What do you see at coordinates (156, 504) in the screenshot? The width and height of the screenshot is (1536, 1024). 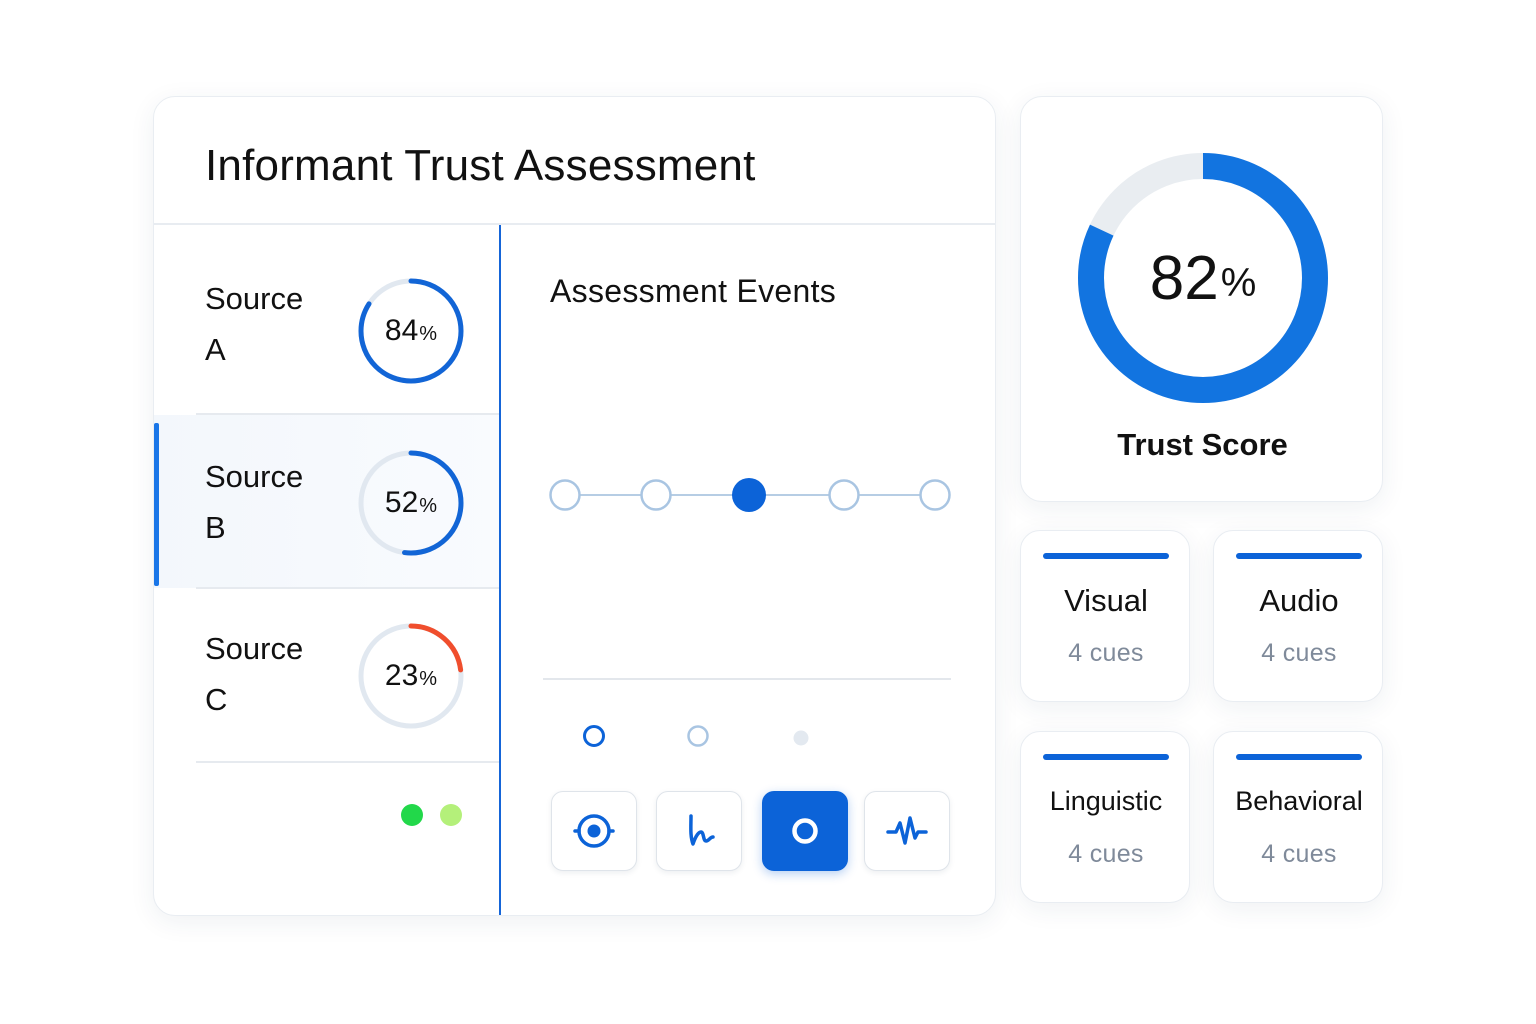 I see `selected-indicator` at bounding box center [156, 504].